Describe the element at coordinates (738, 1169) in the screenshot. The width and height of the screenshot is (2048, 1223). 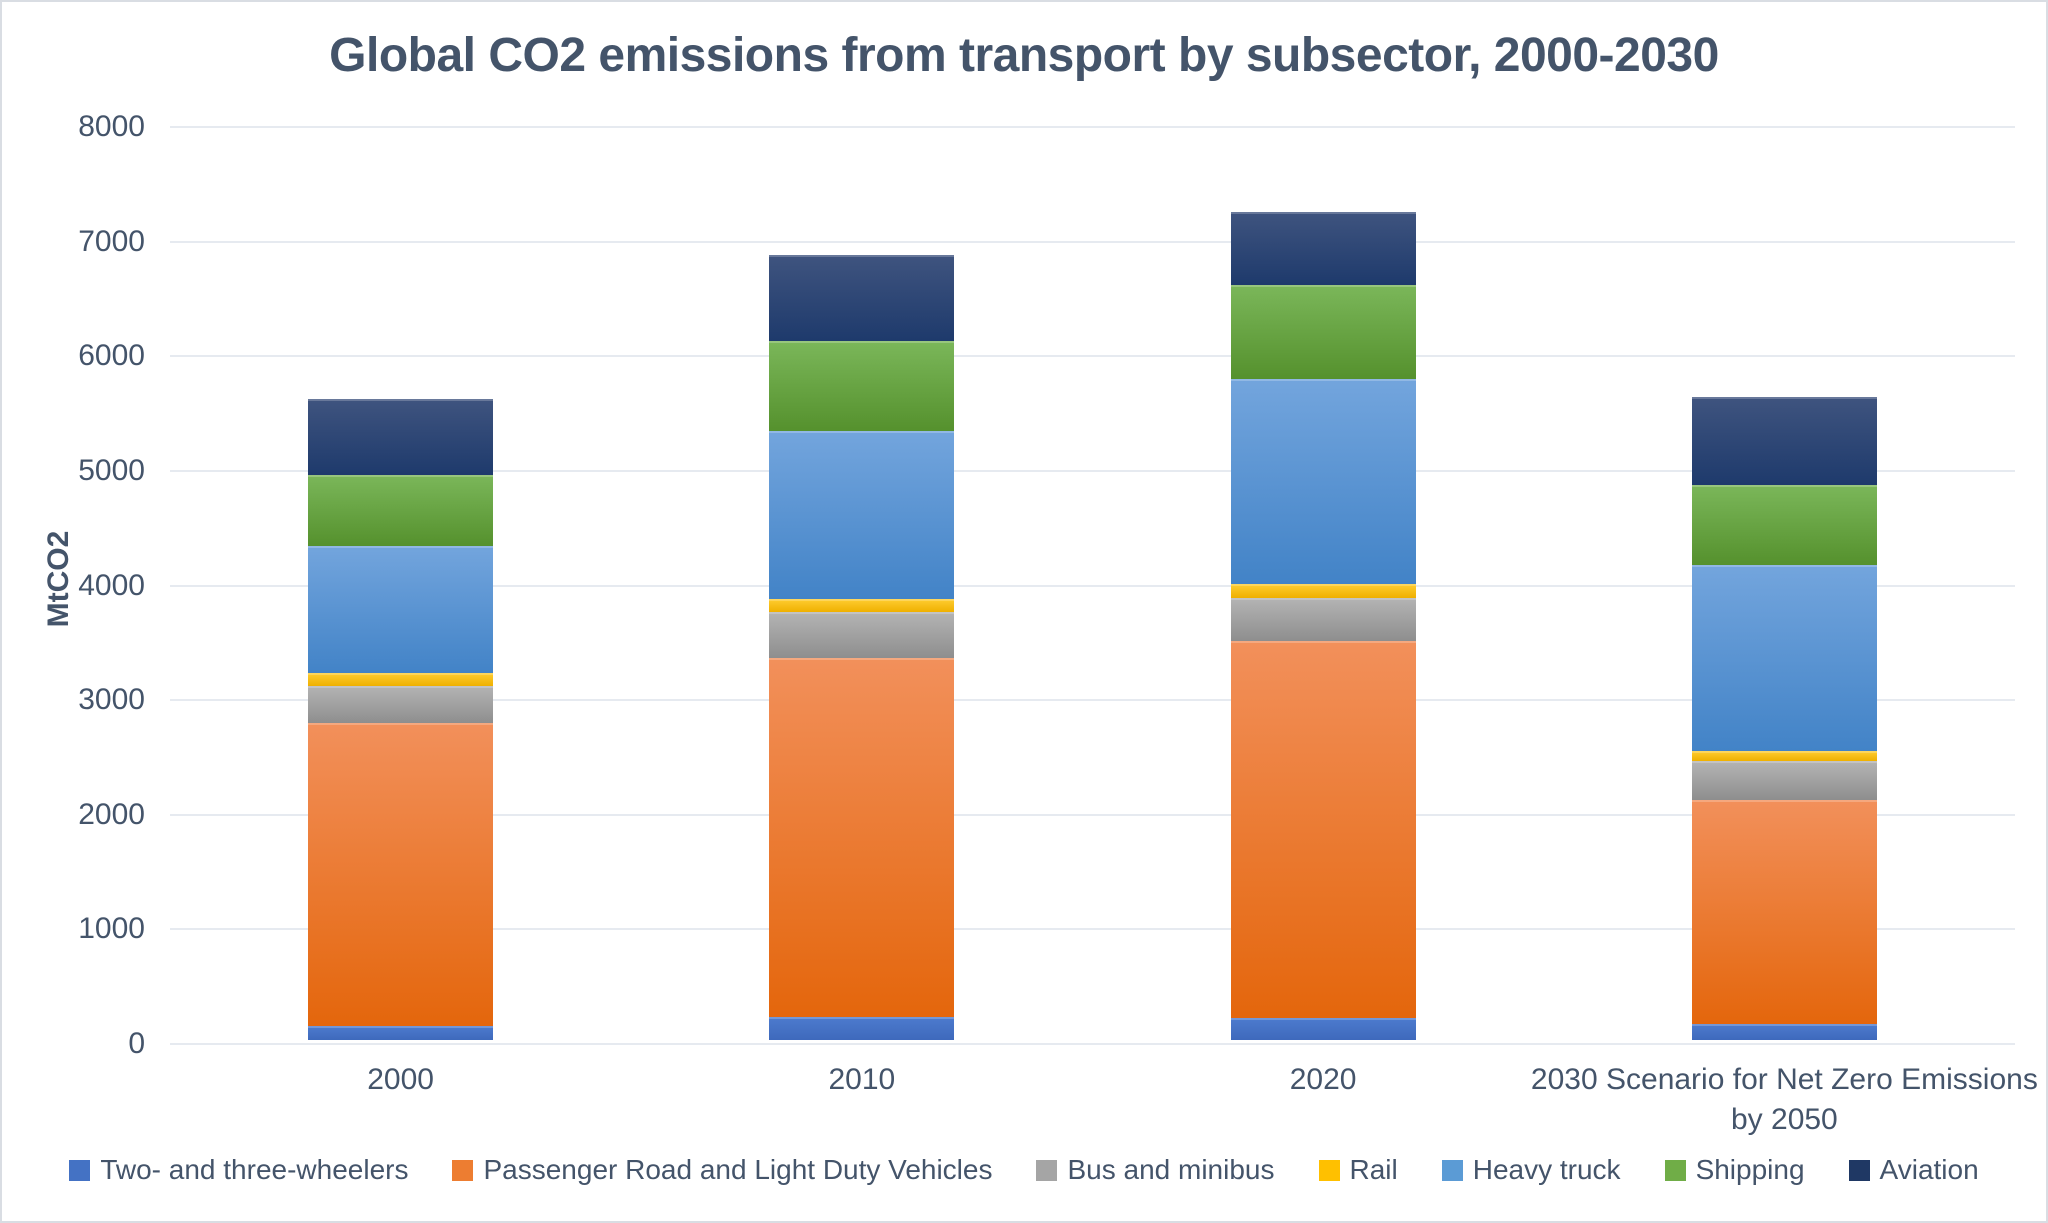
I see `legend-label: Passenger Road and Light Duty Vehicles` at that location.